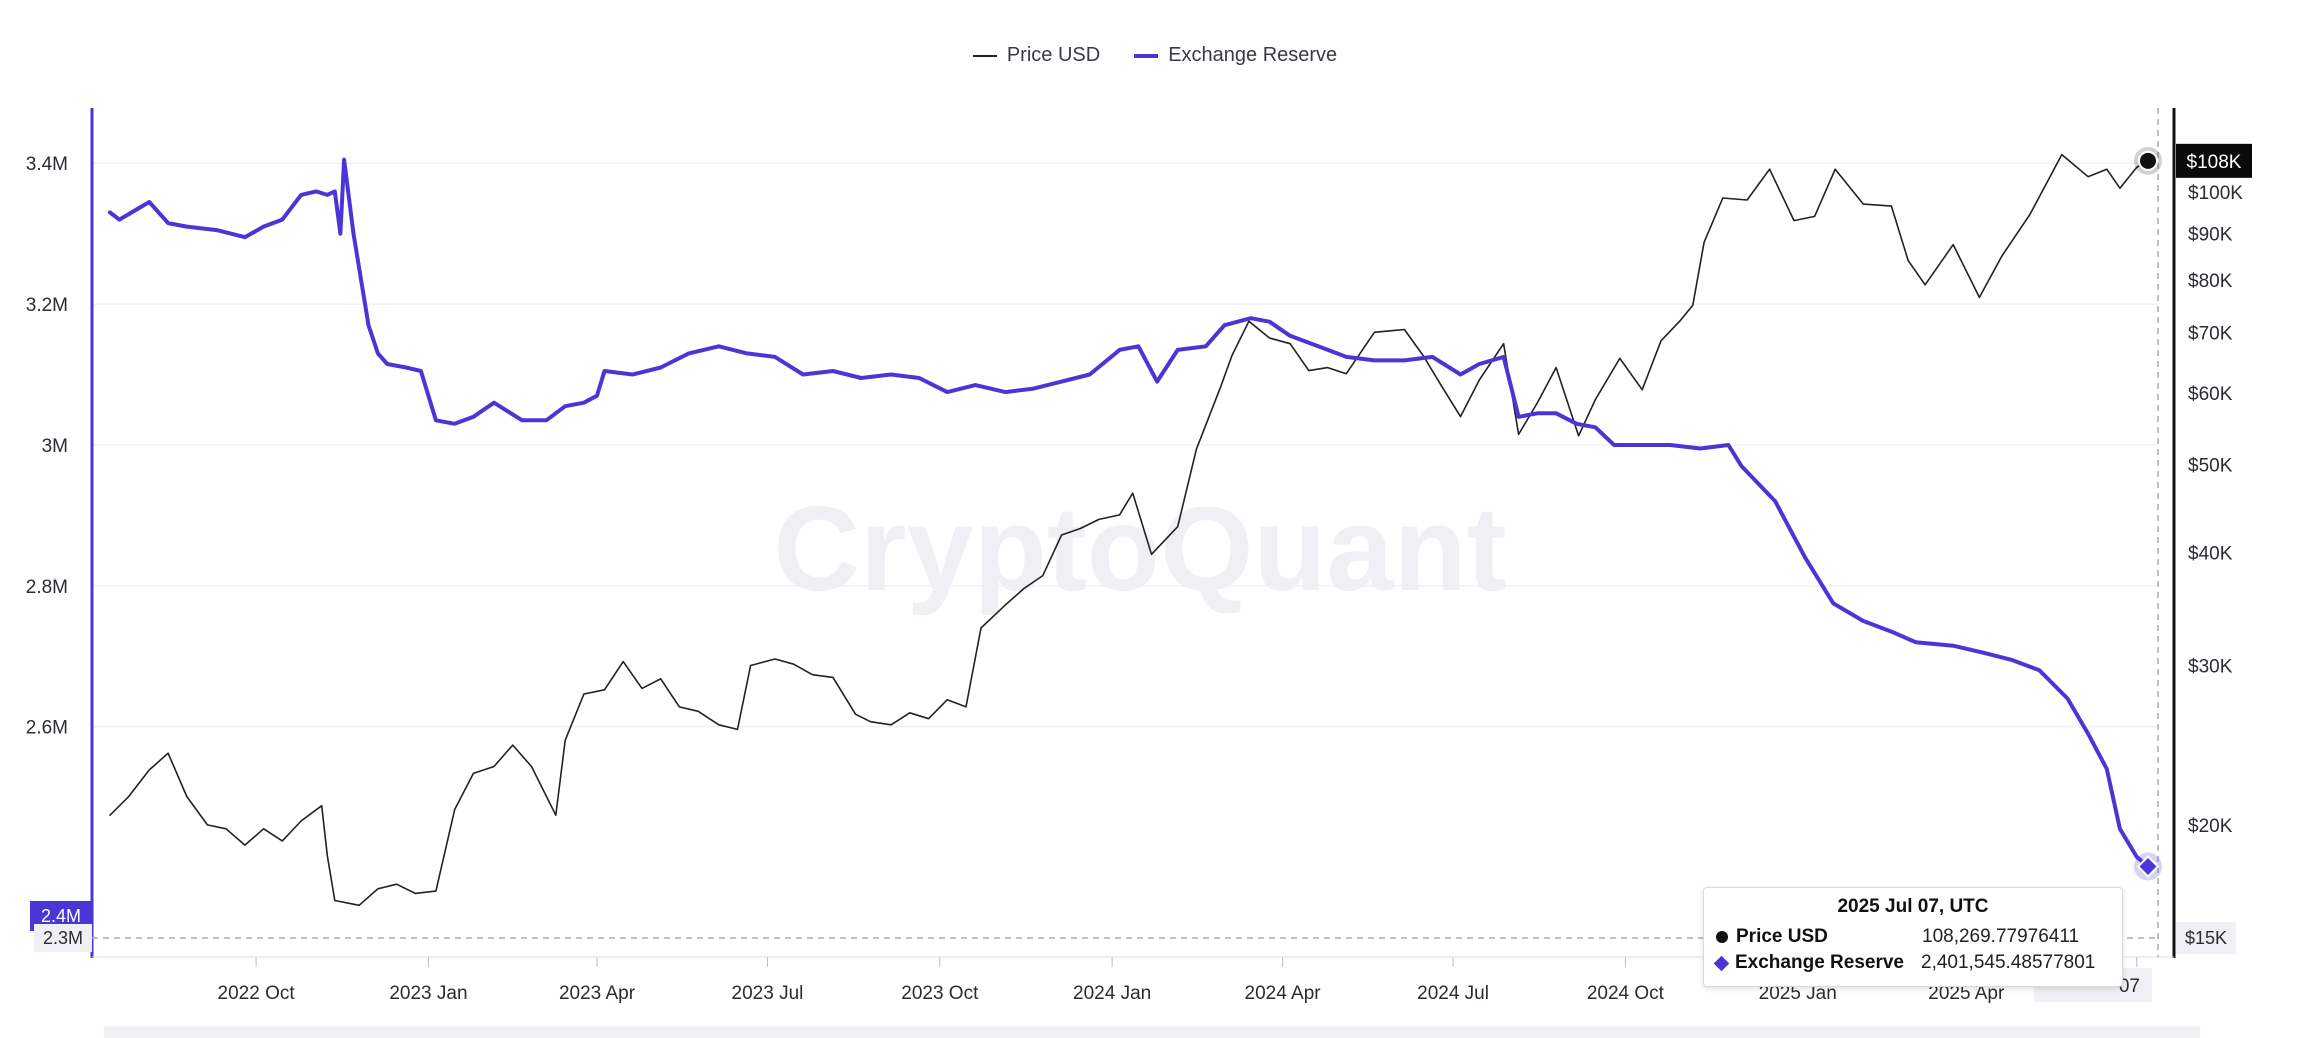 The width and height of the screenshot is (2310, 1038). What do you see at coordinates (1722, 937) in the screenshot?
I see `tooltip-price-marker-icon` at bounding box center [1722, 937].